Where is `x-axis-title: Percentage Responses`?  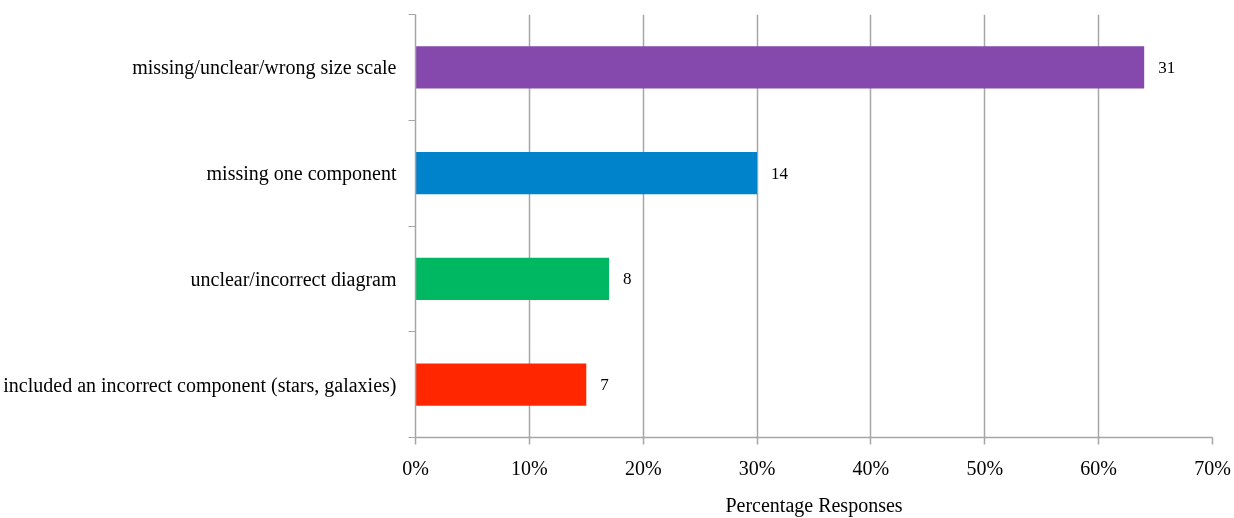
x-axis-title: Percentage Responses is located at coordinates (814, 505).